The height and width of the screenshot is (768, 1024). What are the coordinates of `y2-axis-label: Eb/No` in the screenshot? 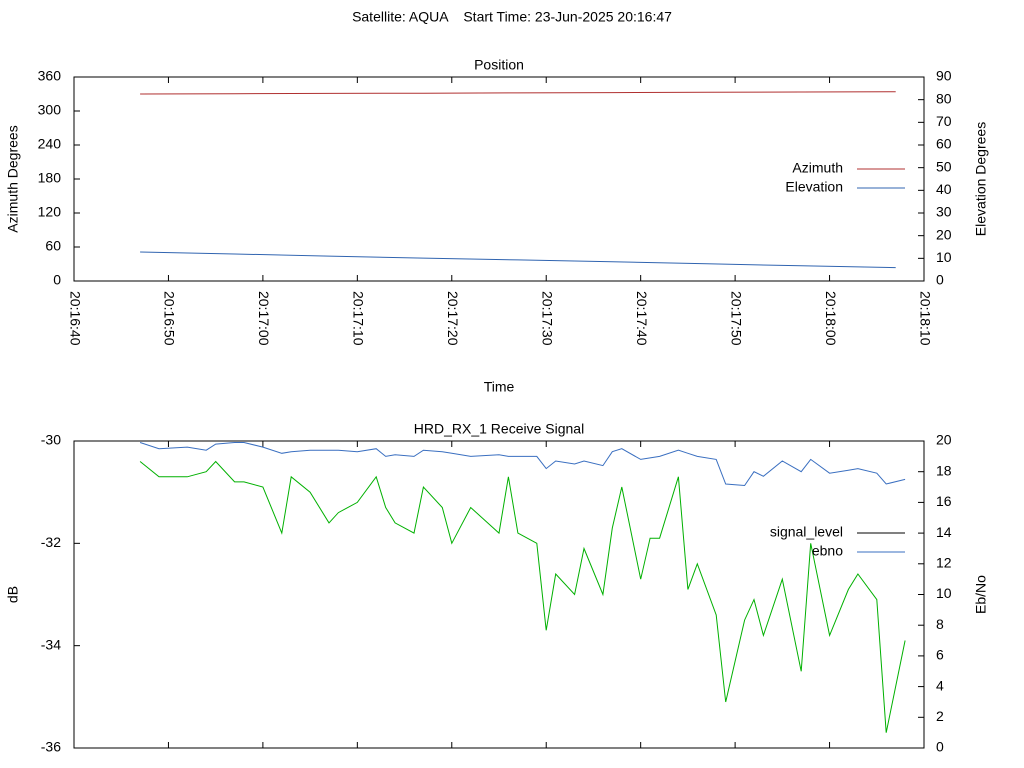 It's located at (981, 594).